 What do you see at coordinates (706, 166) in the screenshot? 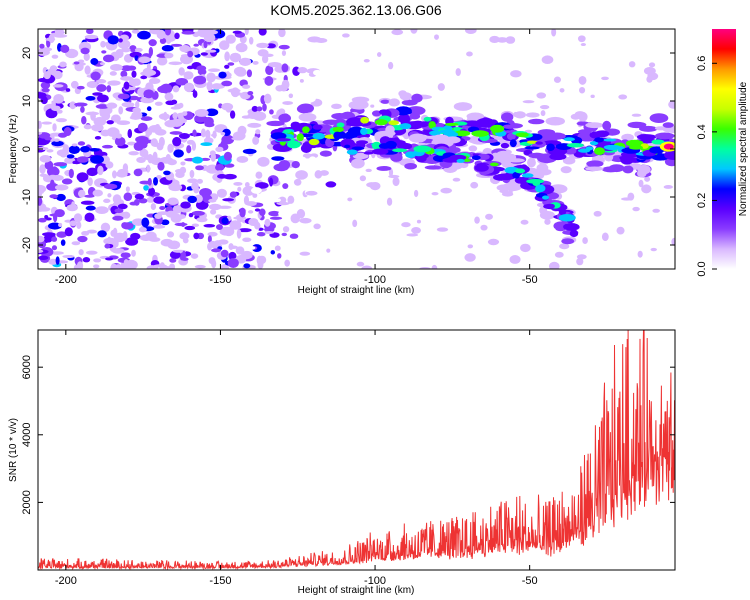
I see `colorbar-ticks: 0.0 0.2 0.4 0.6` at bounding box center [706, 166].